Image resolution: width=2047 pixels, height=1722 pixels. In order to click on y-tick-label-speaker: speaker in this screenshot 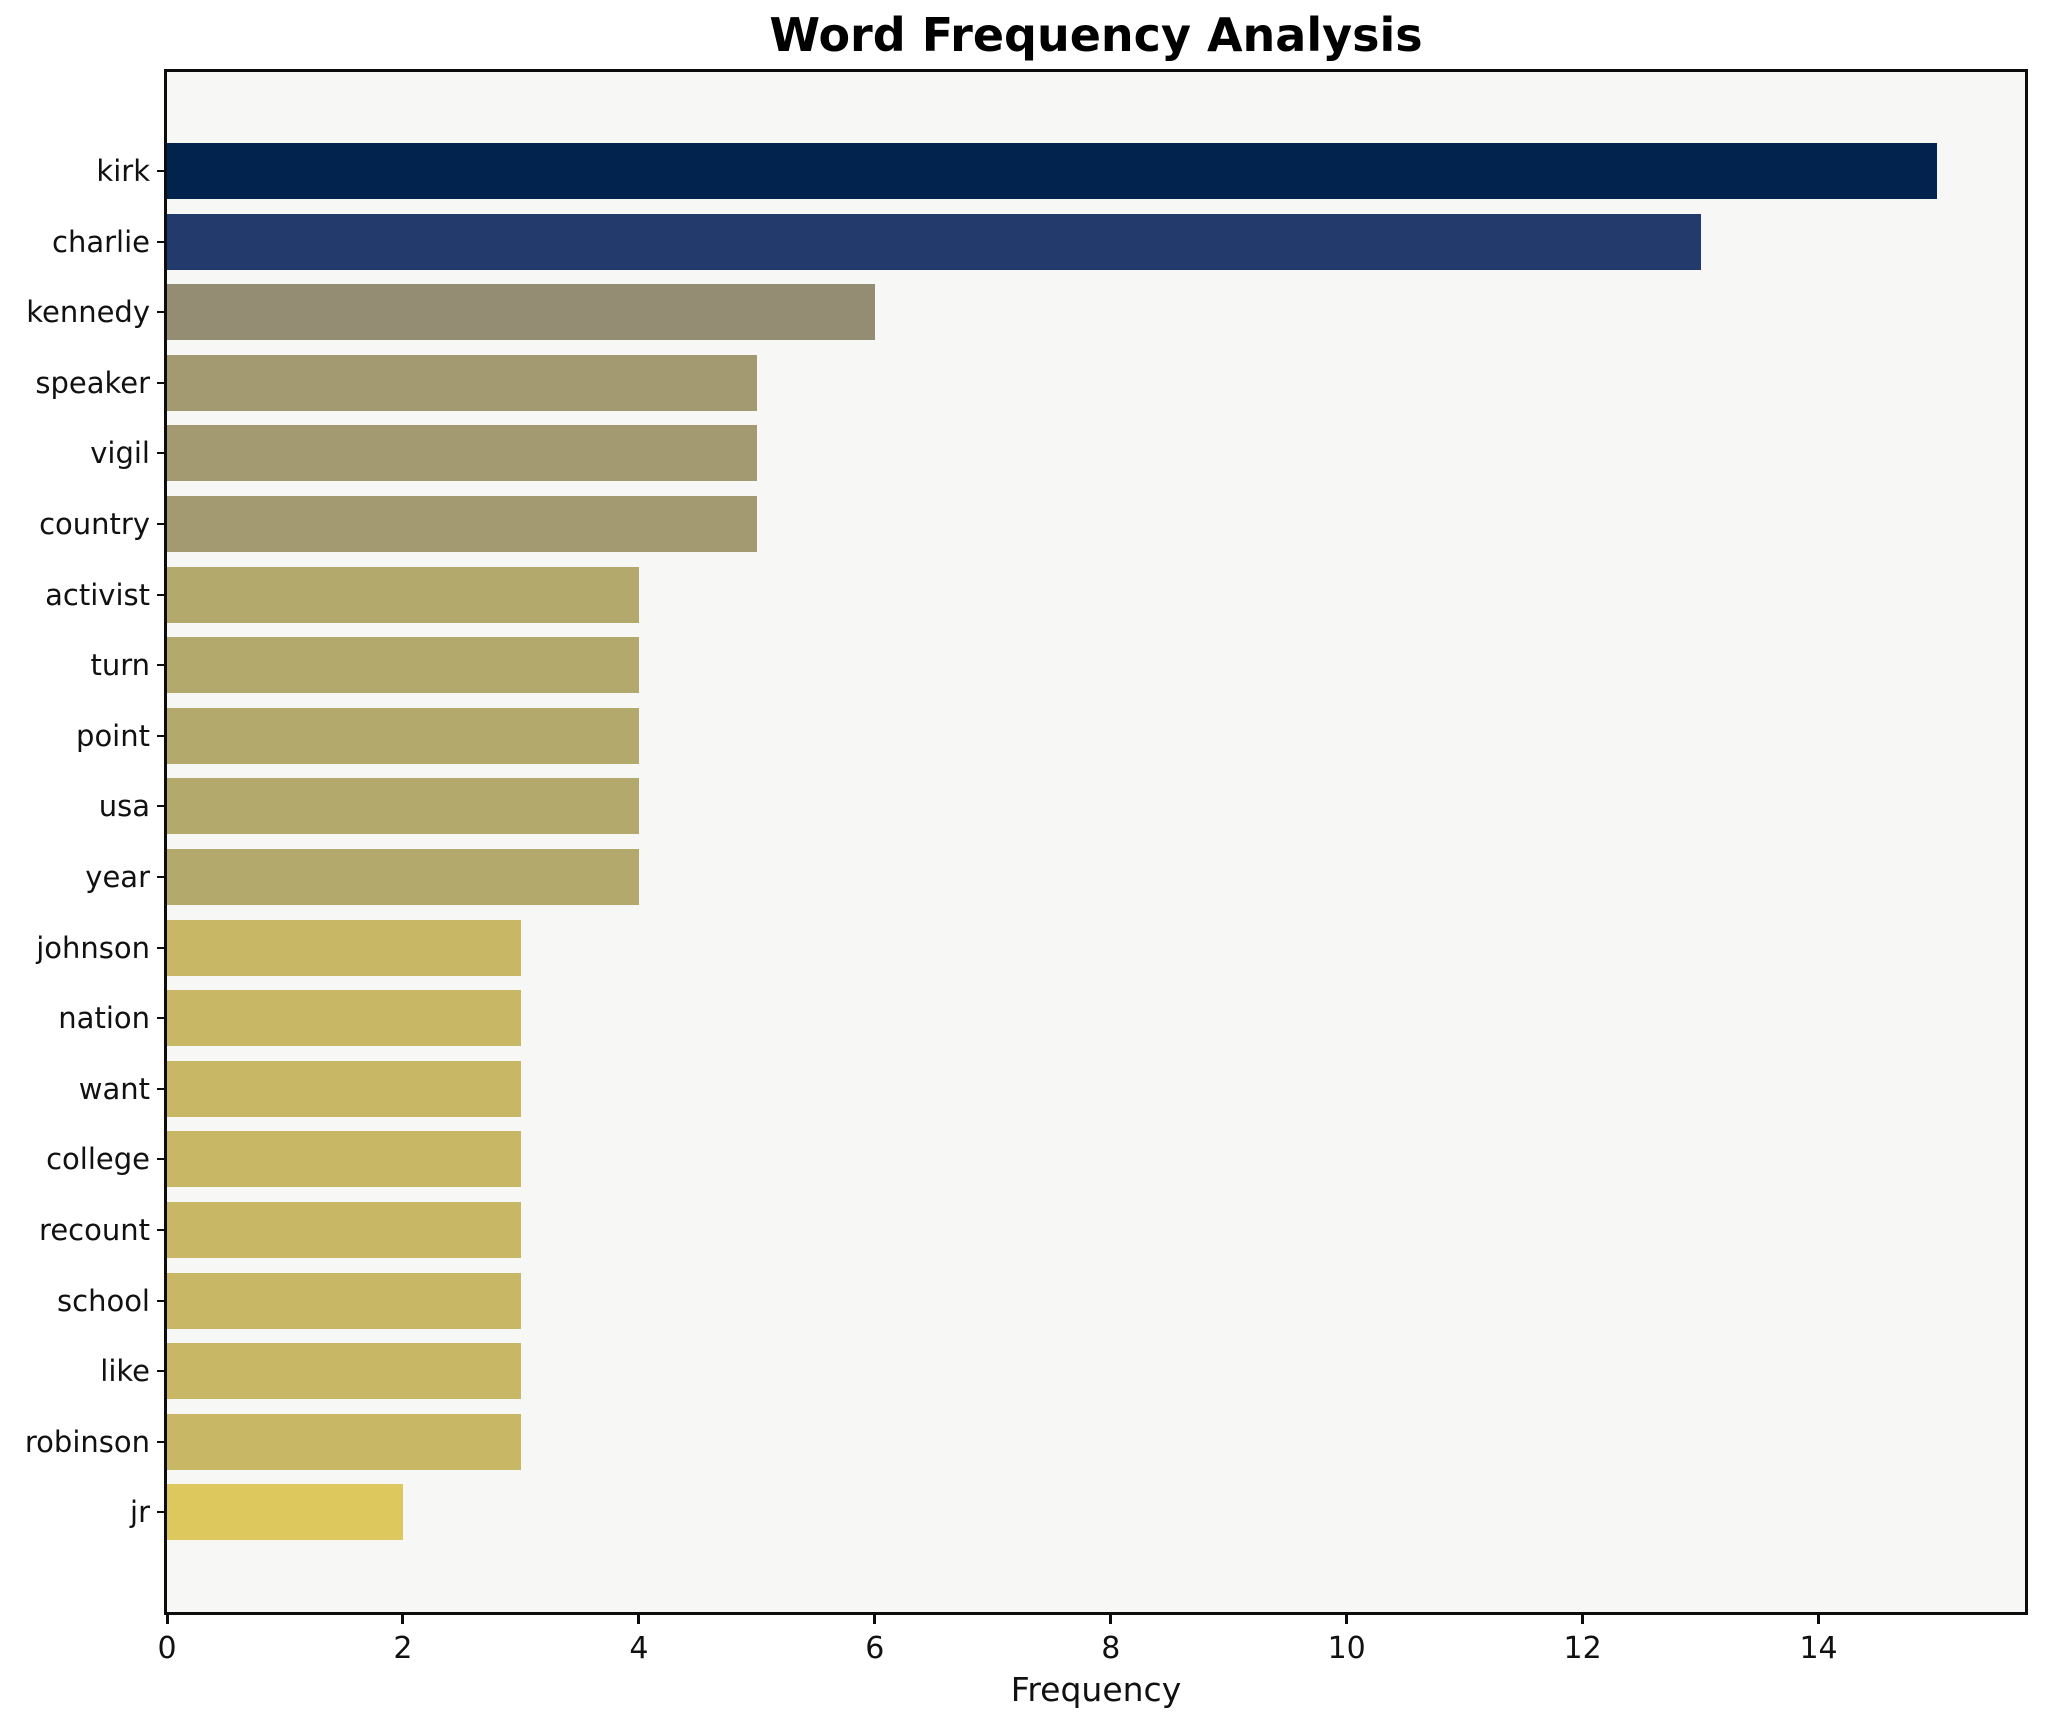, I will do `click(92, 382)`.